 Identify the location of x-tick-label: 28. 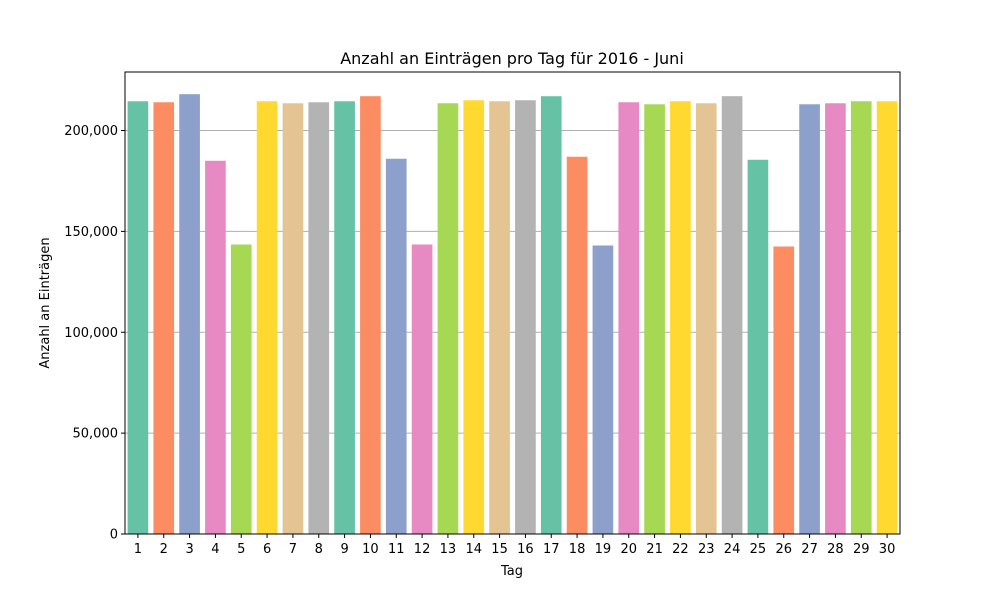
(835, 549).